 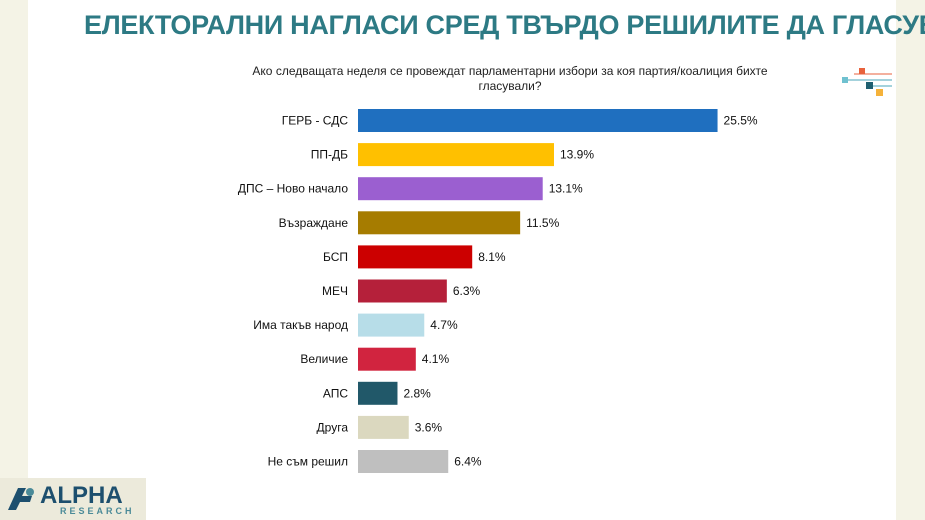 What do you see at coordinates (467, 291) in the screenshot?
I see `value-label: 6.3%` at bounding box center [467, 291].